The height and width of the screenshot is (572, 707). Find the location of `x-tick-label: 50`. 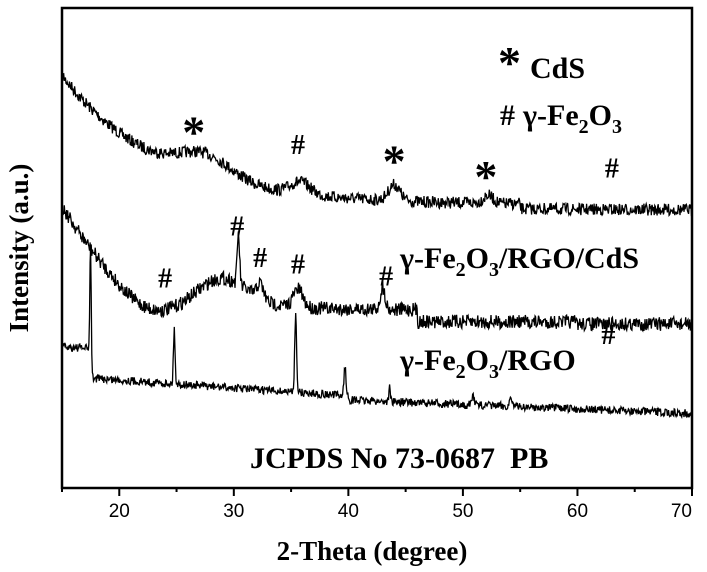

x-tick-label: 50 is located at coordinates (462, 511).